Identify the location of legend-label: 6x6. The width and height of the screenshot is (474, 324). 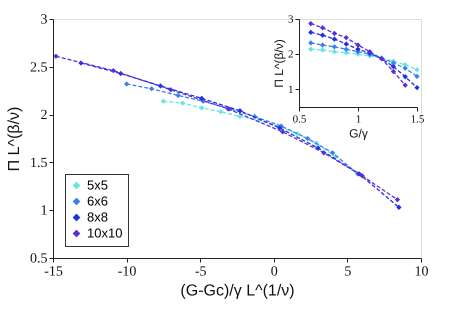
(97, 201).